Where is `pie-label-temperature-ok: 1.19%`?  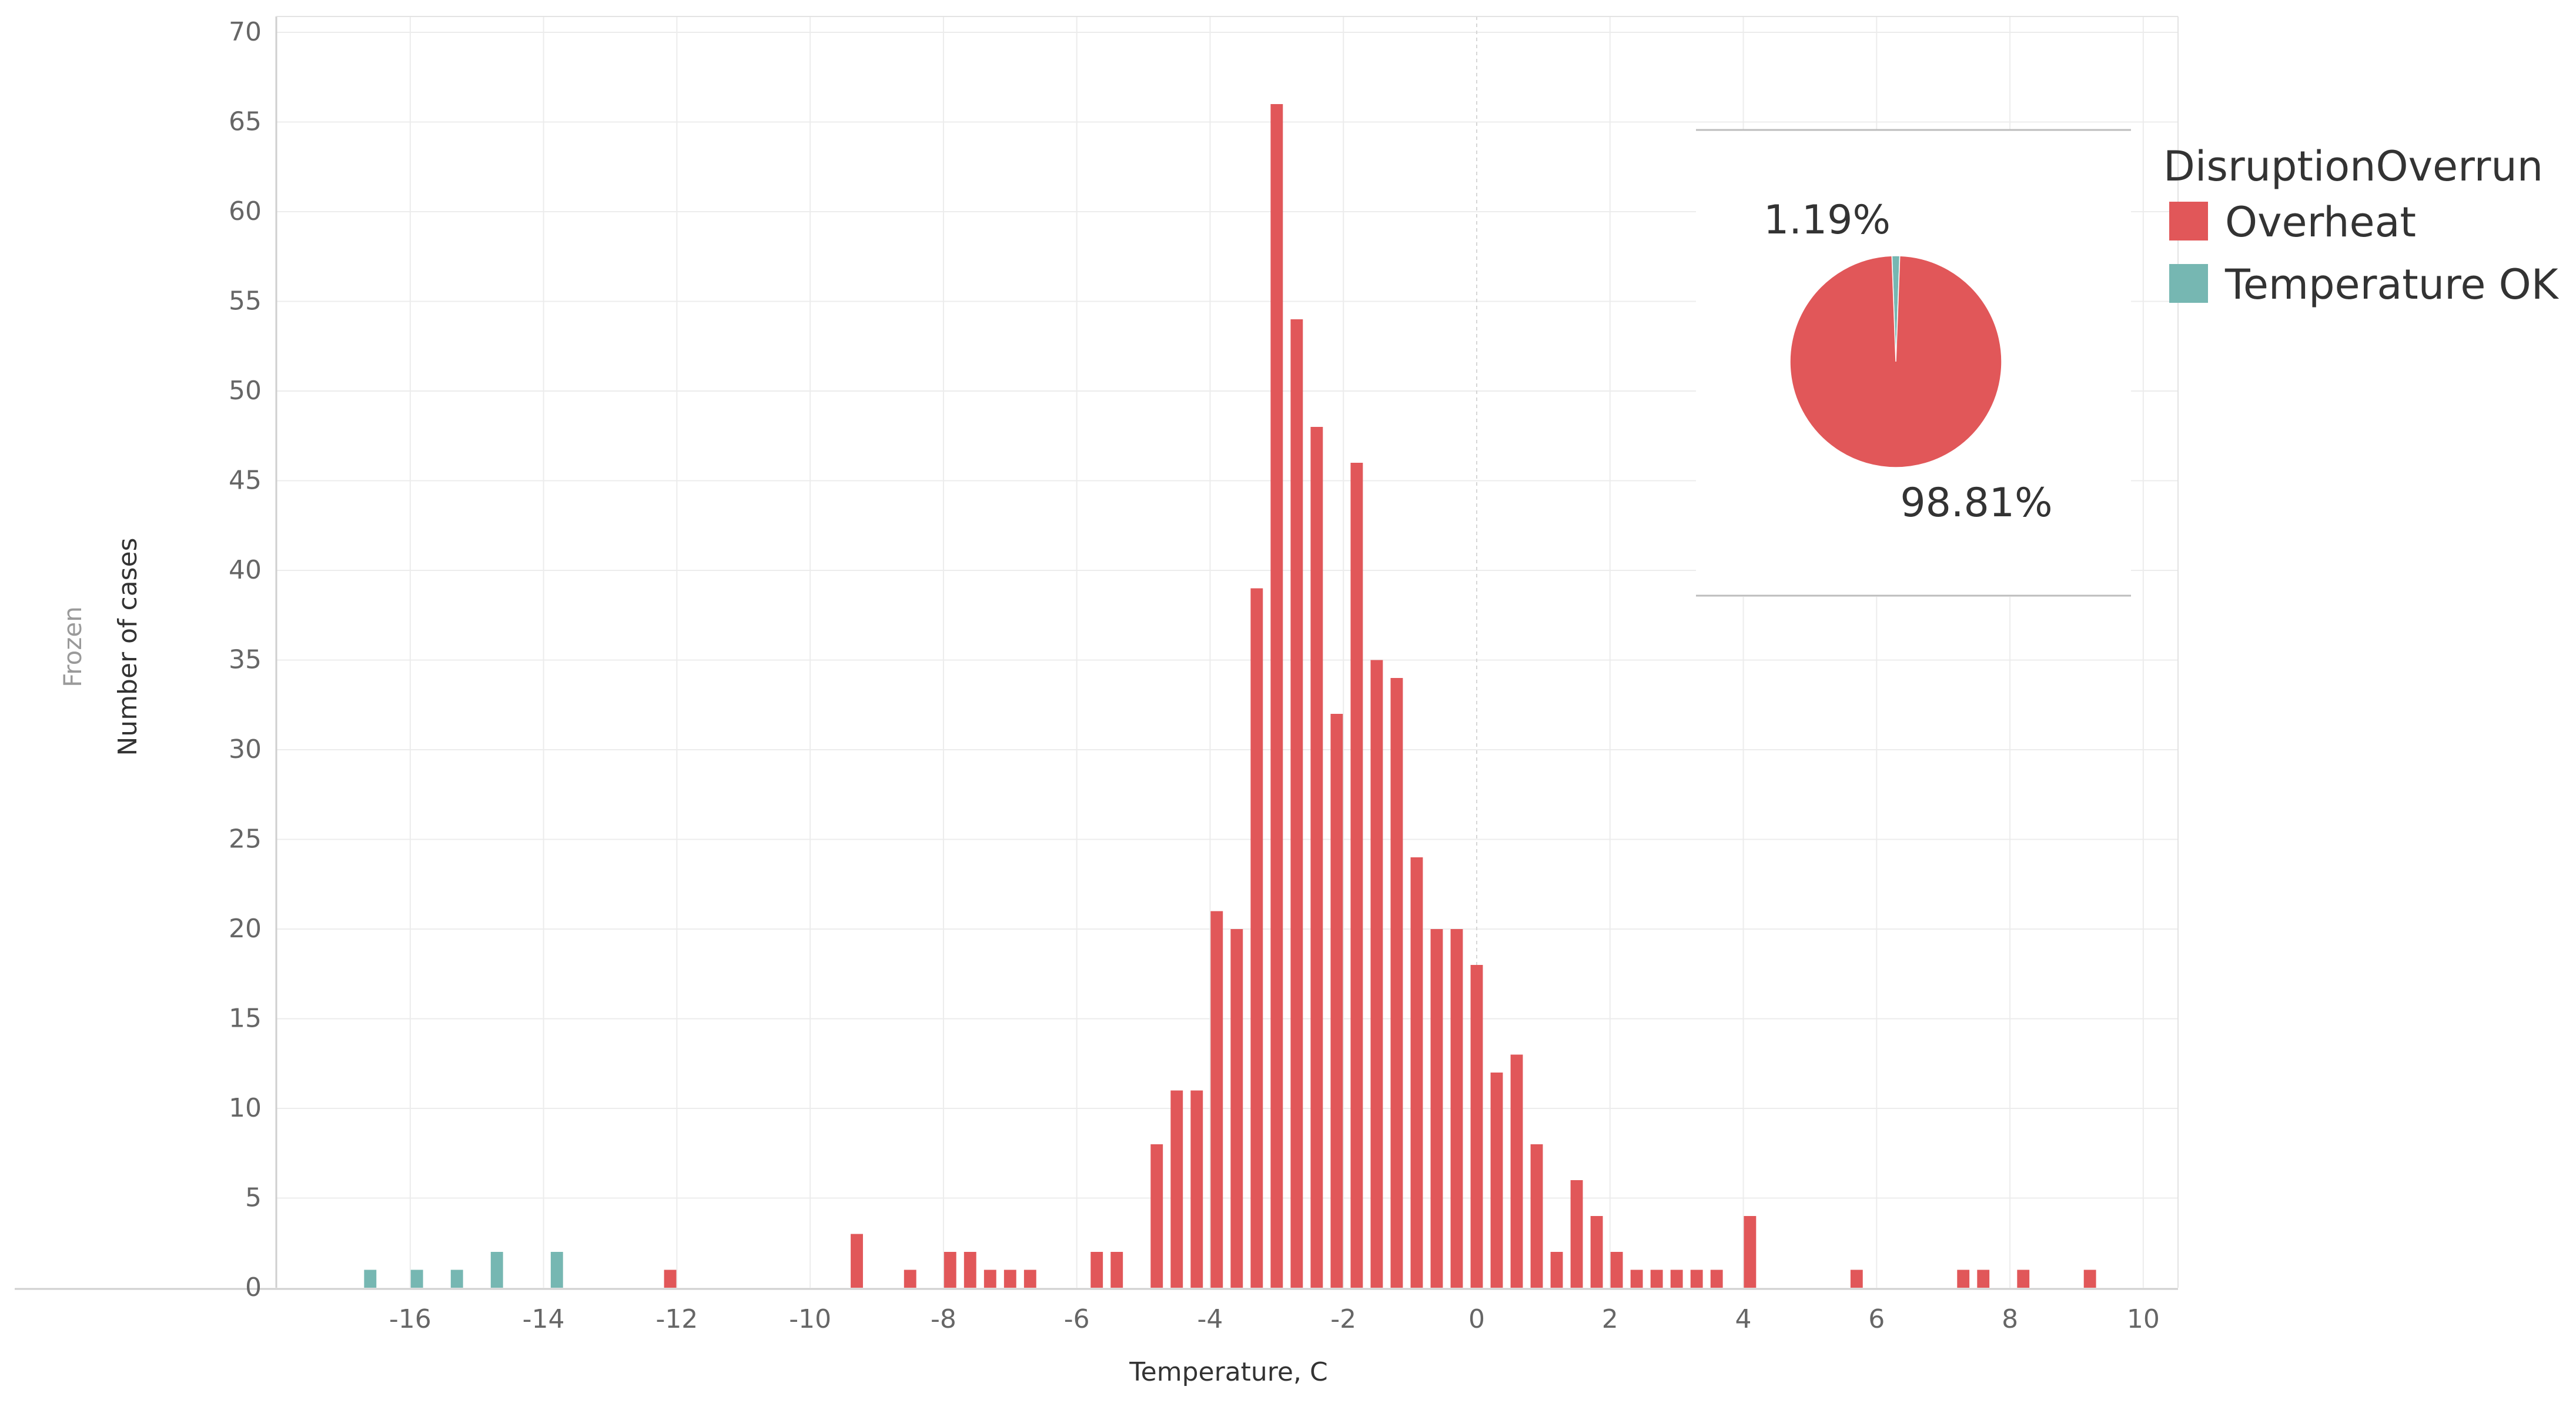 pie-label-temperature-ok: 1.19% is located at coordinates (1827, 220).